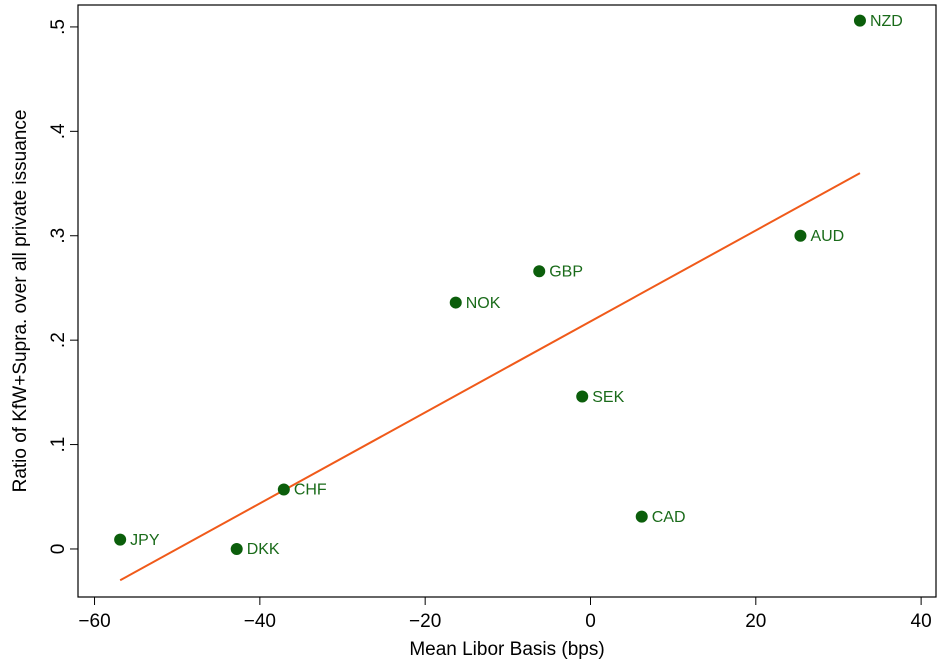 The image size is (938, 665). I want to click on x-tick-label: −20, so click(425, 621).